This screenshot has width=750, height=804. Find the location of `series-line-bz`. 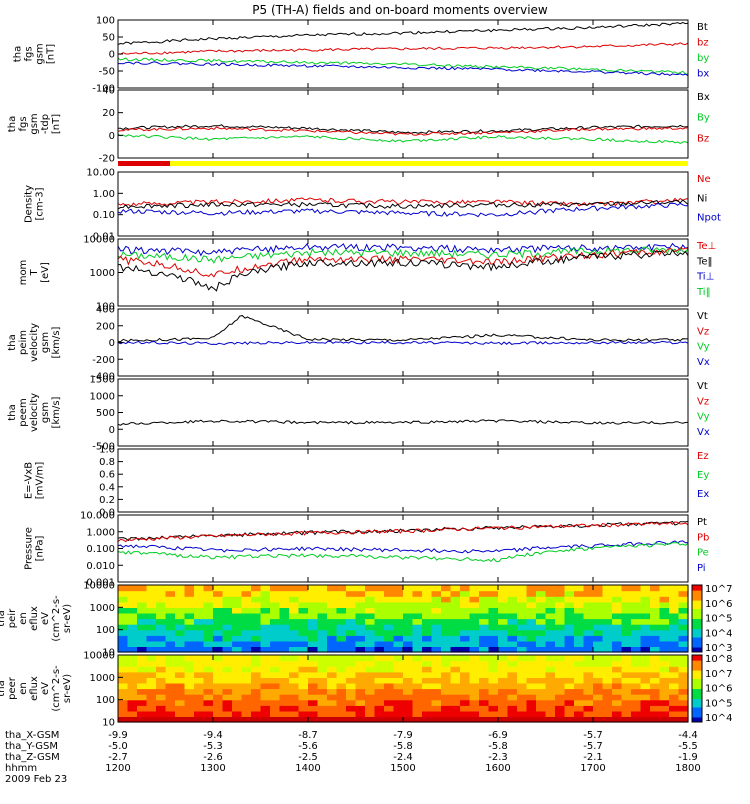

series-line-bz is located at coordinates (403, 48).